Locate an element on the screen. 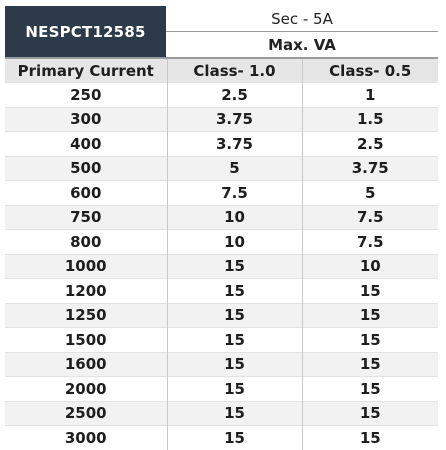  table-row: 1200 15 15 is located at coordinates (221, 290).